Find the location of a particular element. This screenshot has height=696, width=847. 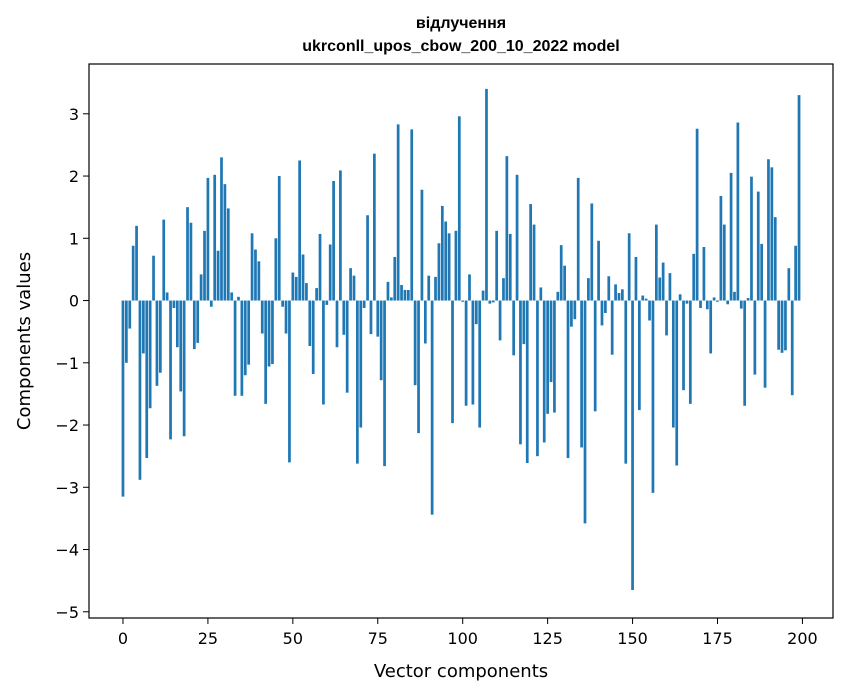

y-tick-label: 0 is located at coordinates (74, 301).